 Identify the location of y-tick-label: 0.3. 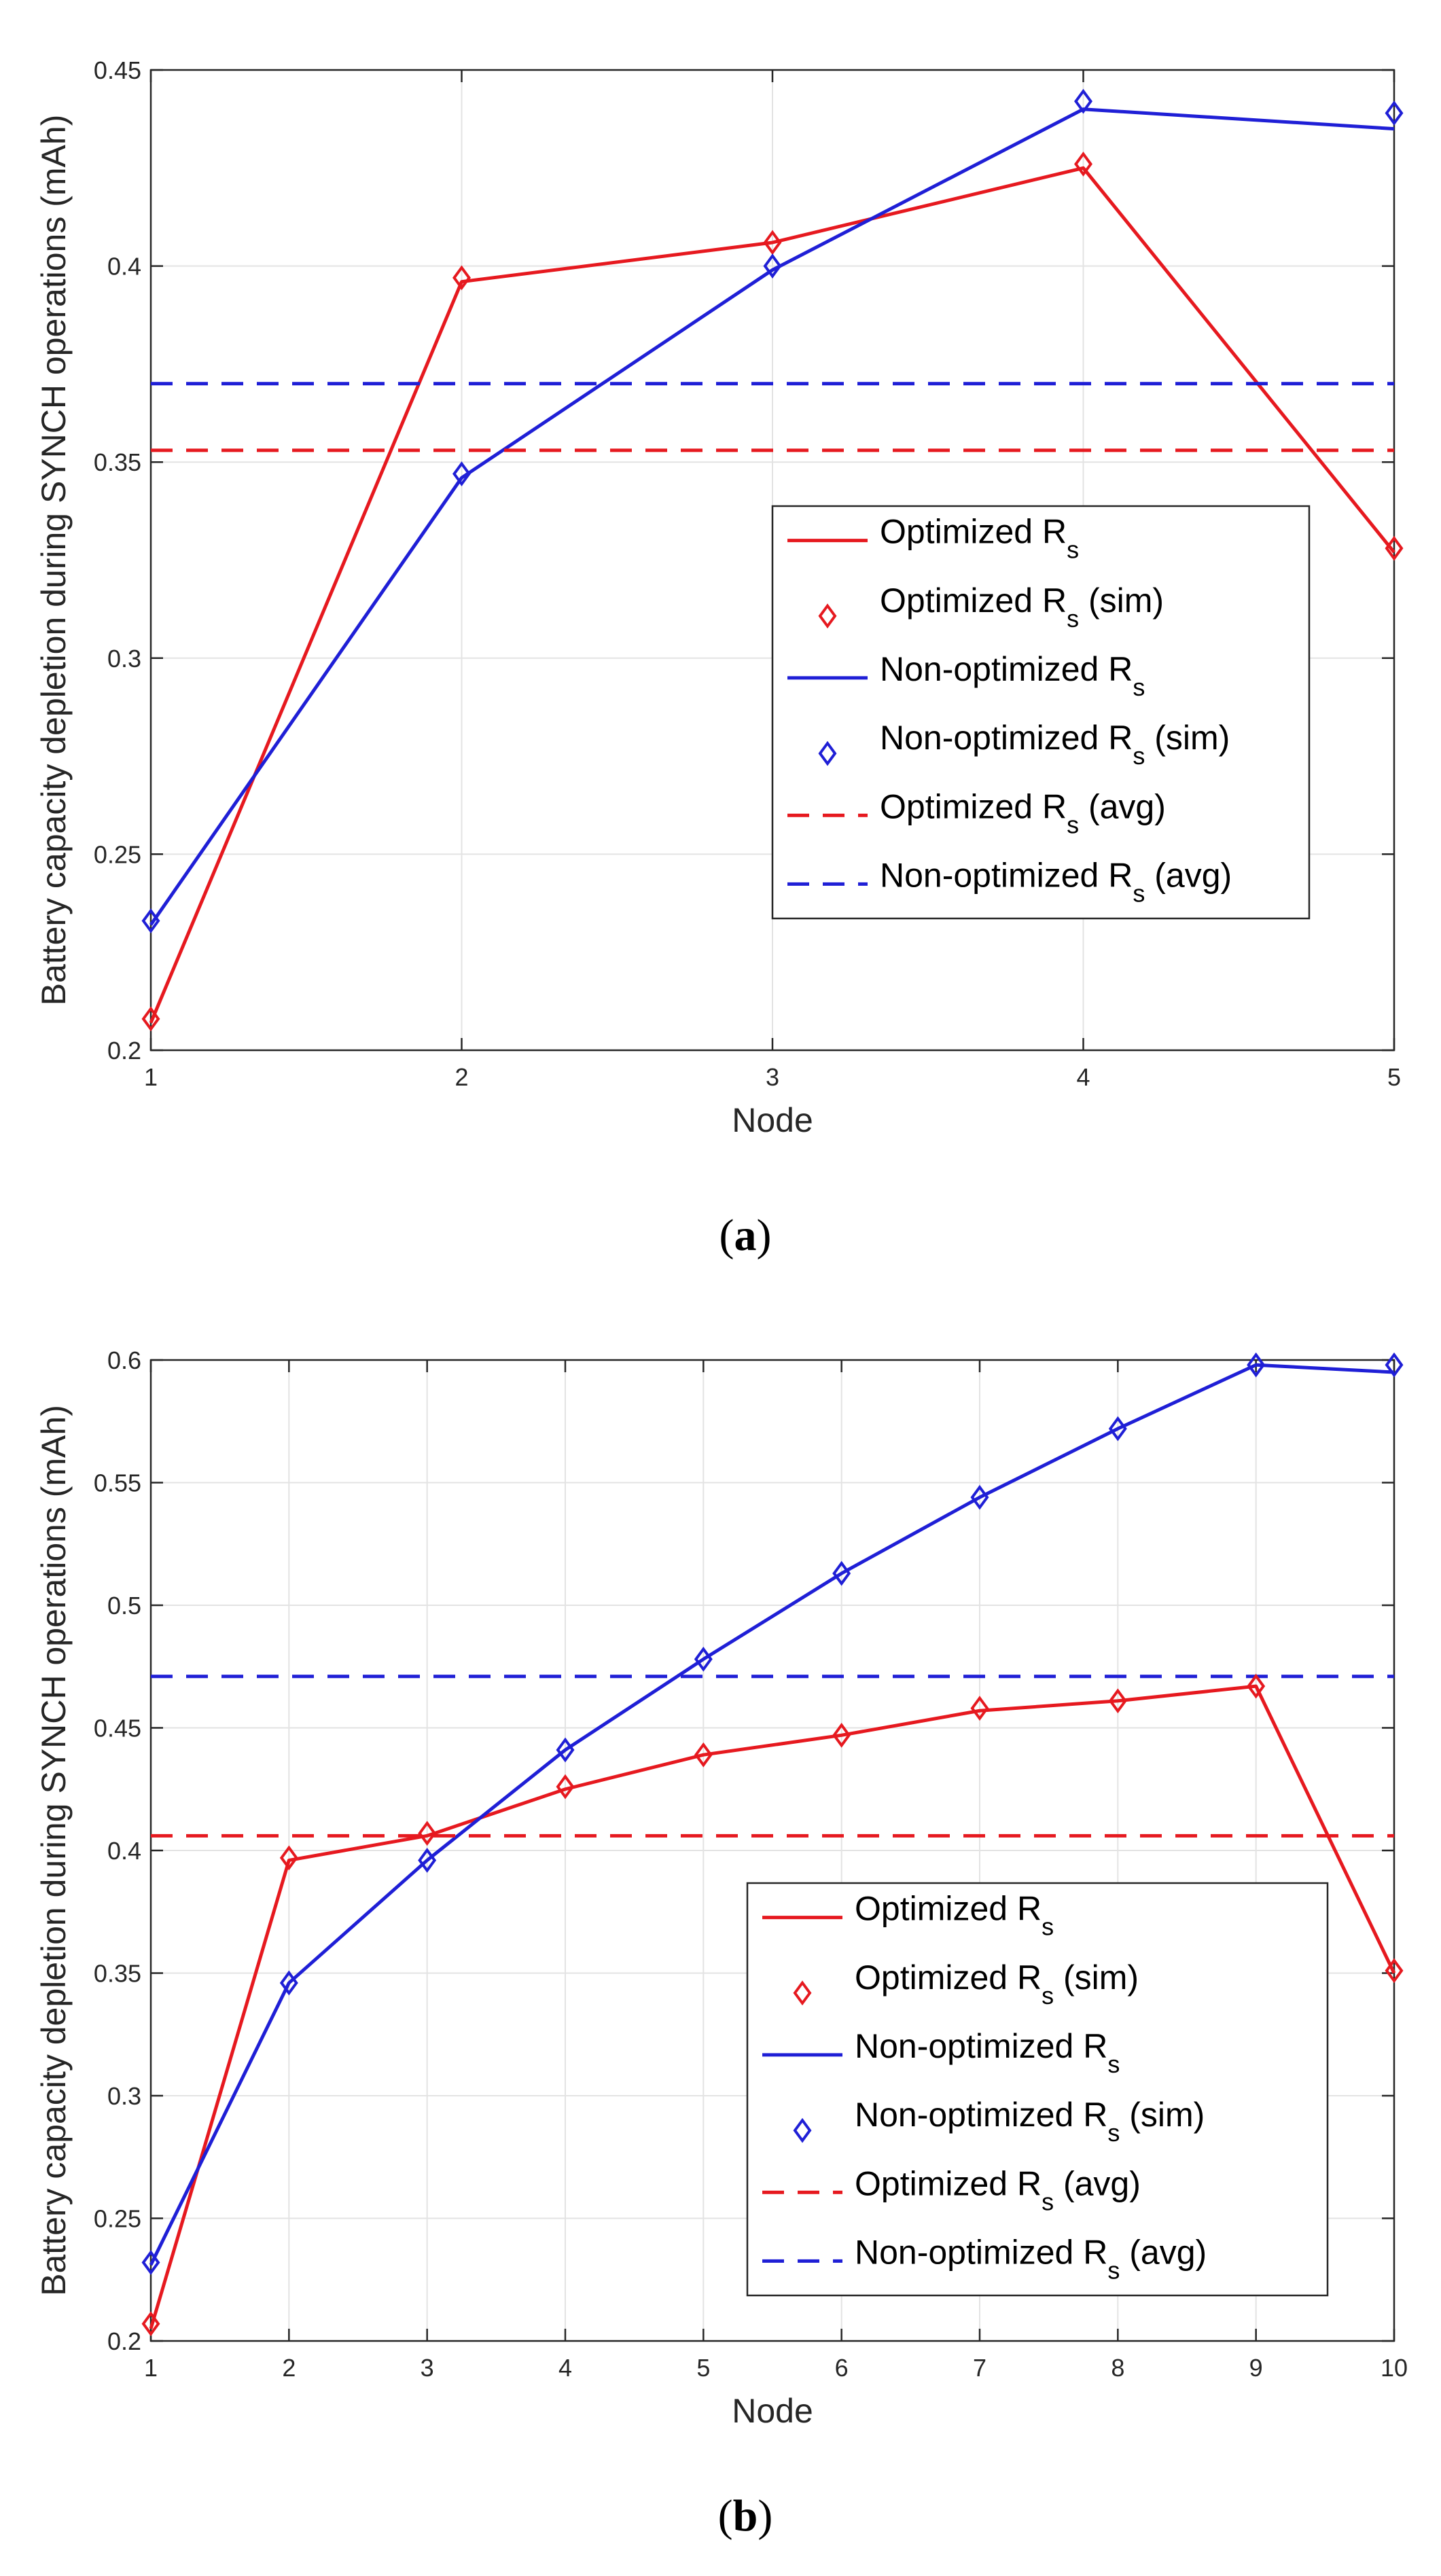
(124, 659).